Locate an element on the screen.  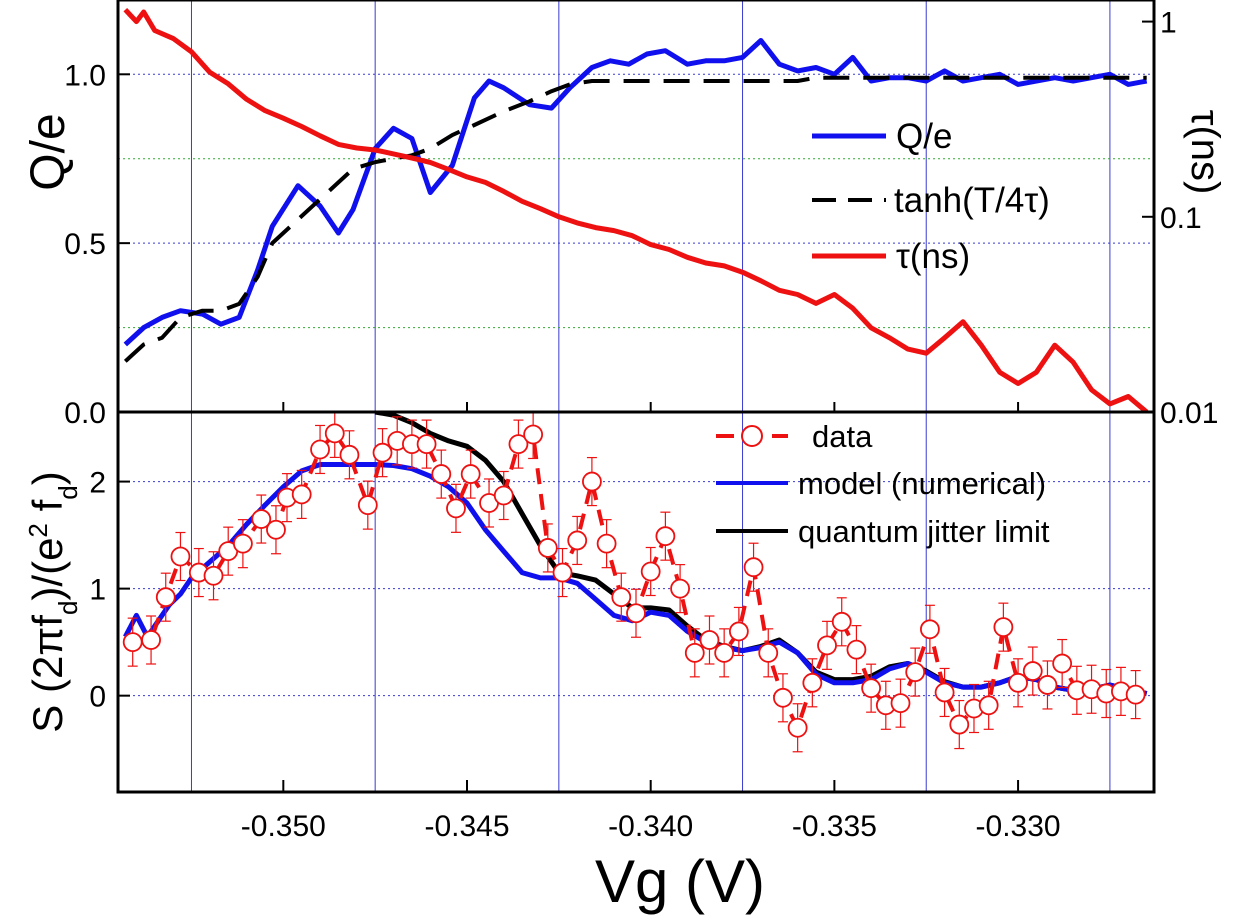
x-tick-label: -0.340 is located at coordinates (650, 826).